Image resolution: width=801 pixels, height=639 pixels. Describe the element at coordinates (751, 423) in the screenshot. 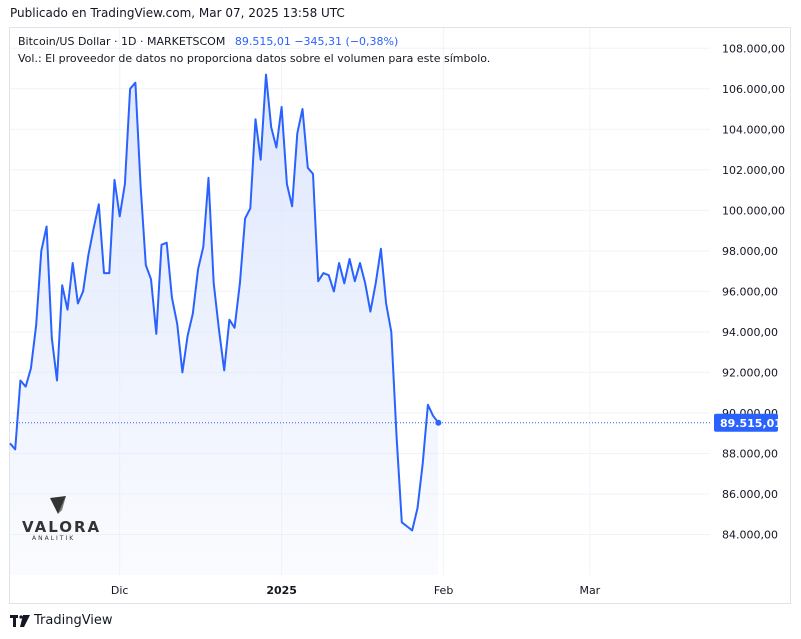

I see `last-price-tag-text: 89.515,01` at that location.